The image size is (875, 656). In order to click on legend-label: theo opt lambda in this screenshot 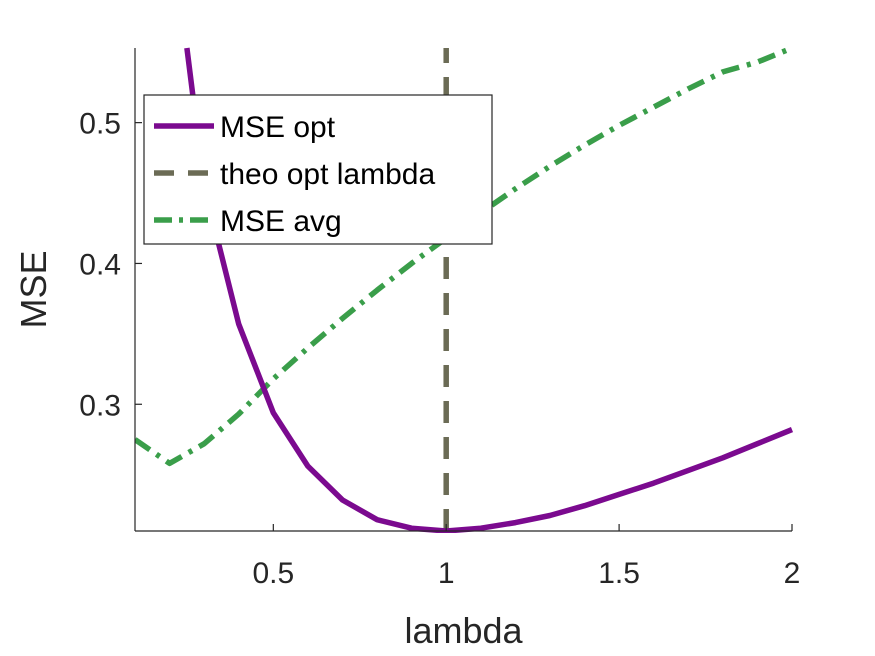, I will do `click(327, 174)`.